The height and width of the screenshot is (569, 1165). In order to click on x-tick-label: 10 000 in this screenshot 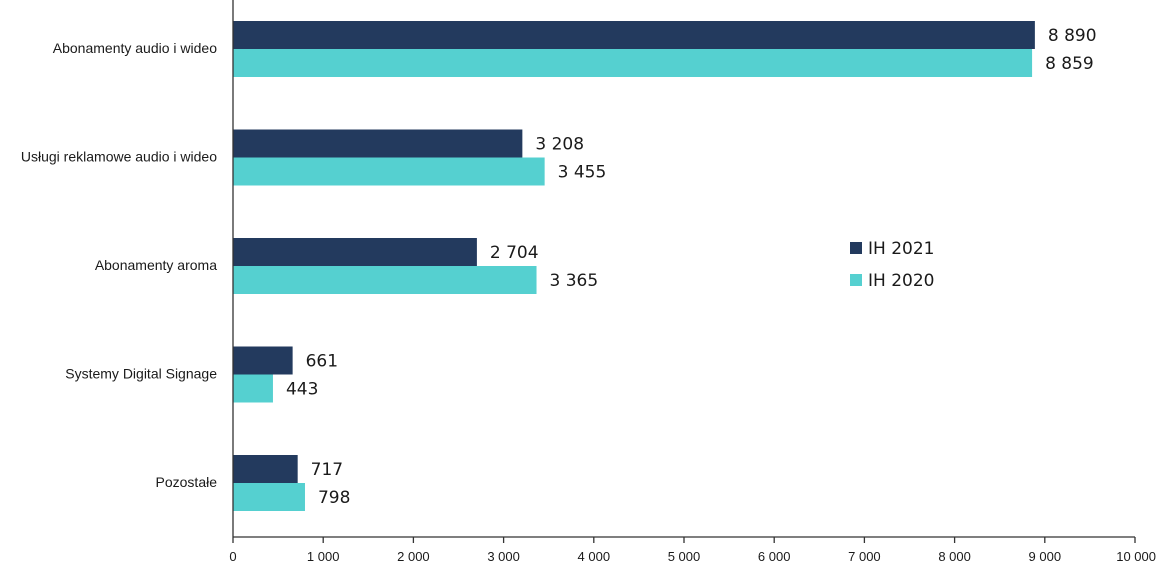, I will do `click(1136, 556)`.